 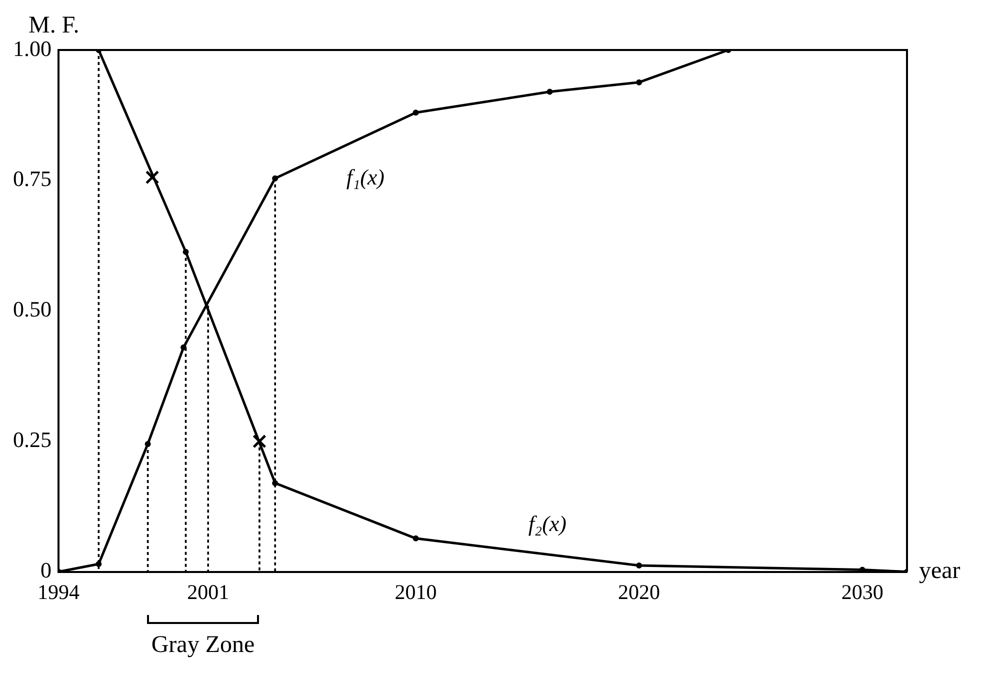 I want to click on x-axis-title: year, so click(x=939, y=571).